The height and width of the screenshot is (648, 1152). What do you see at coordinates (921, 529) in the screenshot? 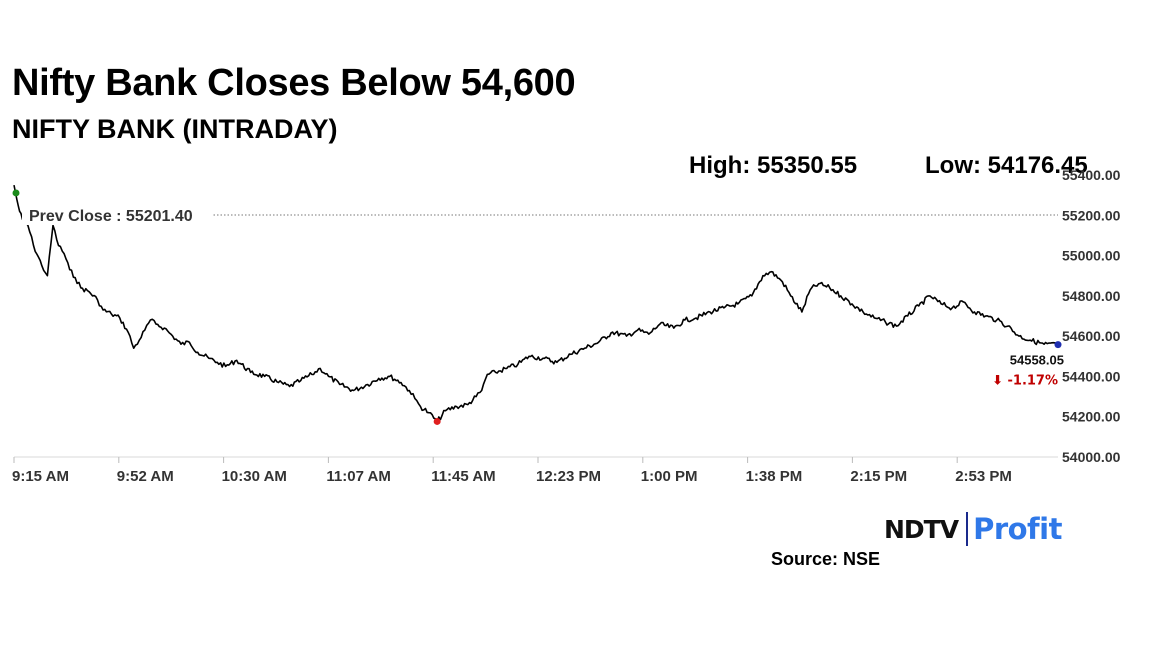
I see `logo-ndtv-text: NDTV` at bounding box center [921, 529].